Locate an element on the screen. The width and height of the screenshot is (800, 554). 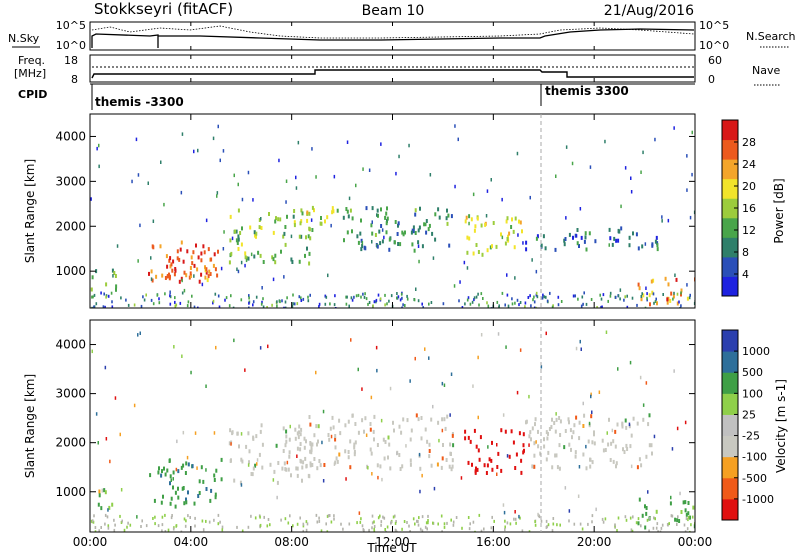
colorbar-tick-label: 100 is located at coordinates (752, 393).